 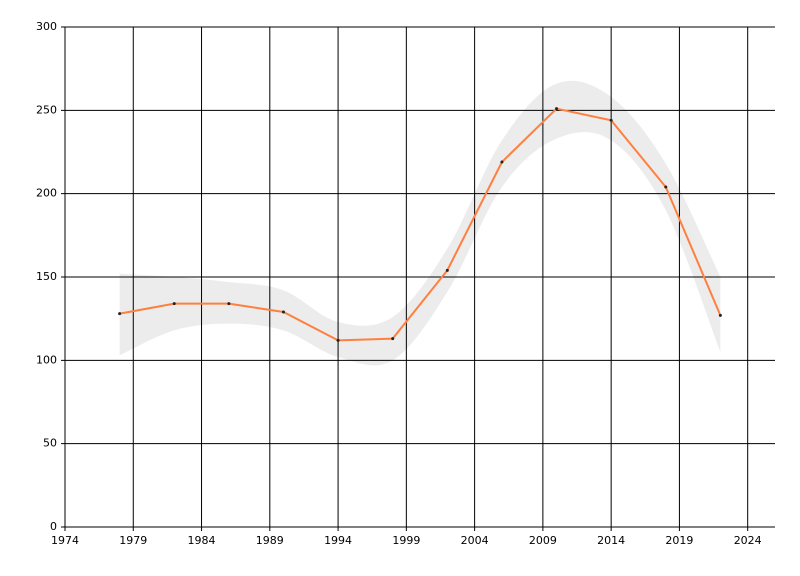 What do you see at coordinates (543, 540) in the screenshot?
I see `x-tick-label: 2009` at bounding box center [543, 540].